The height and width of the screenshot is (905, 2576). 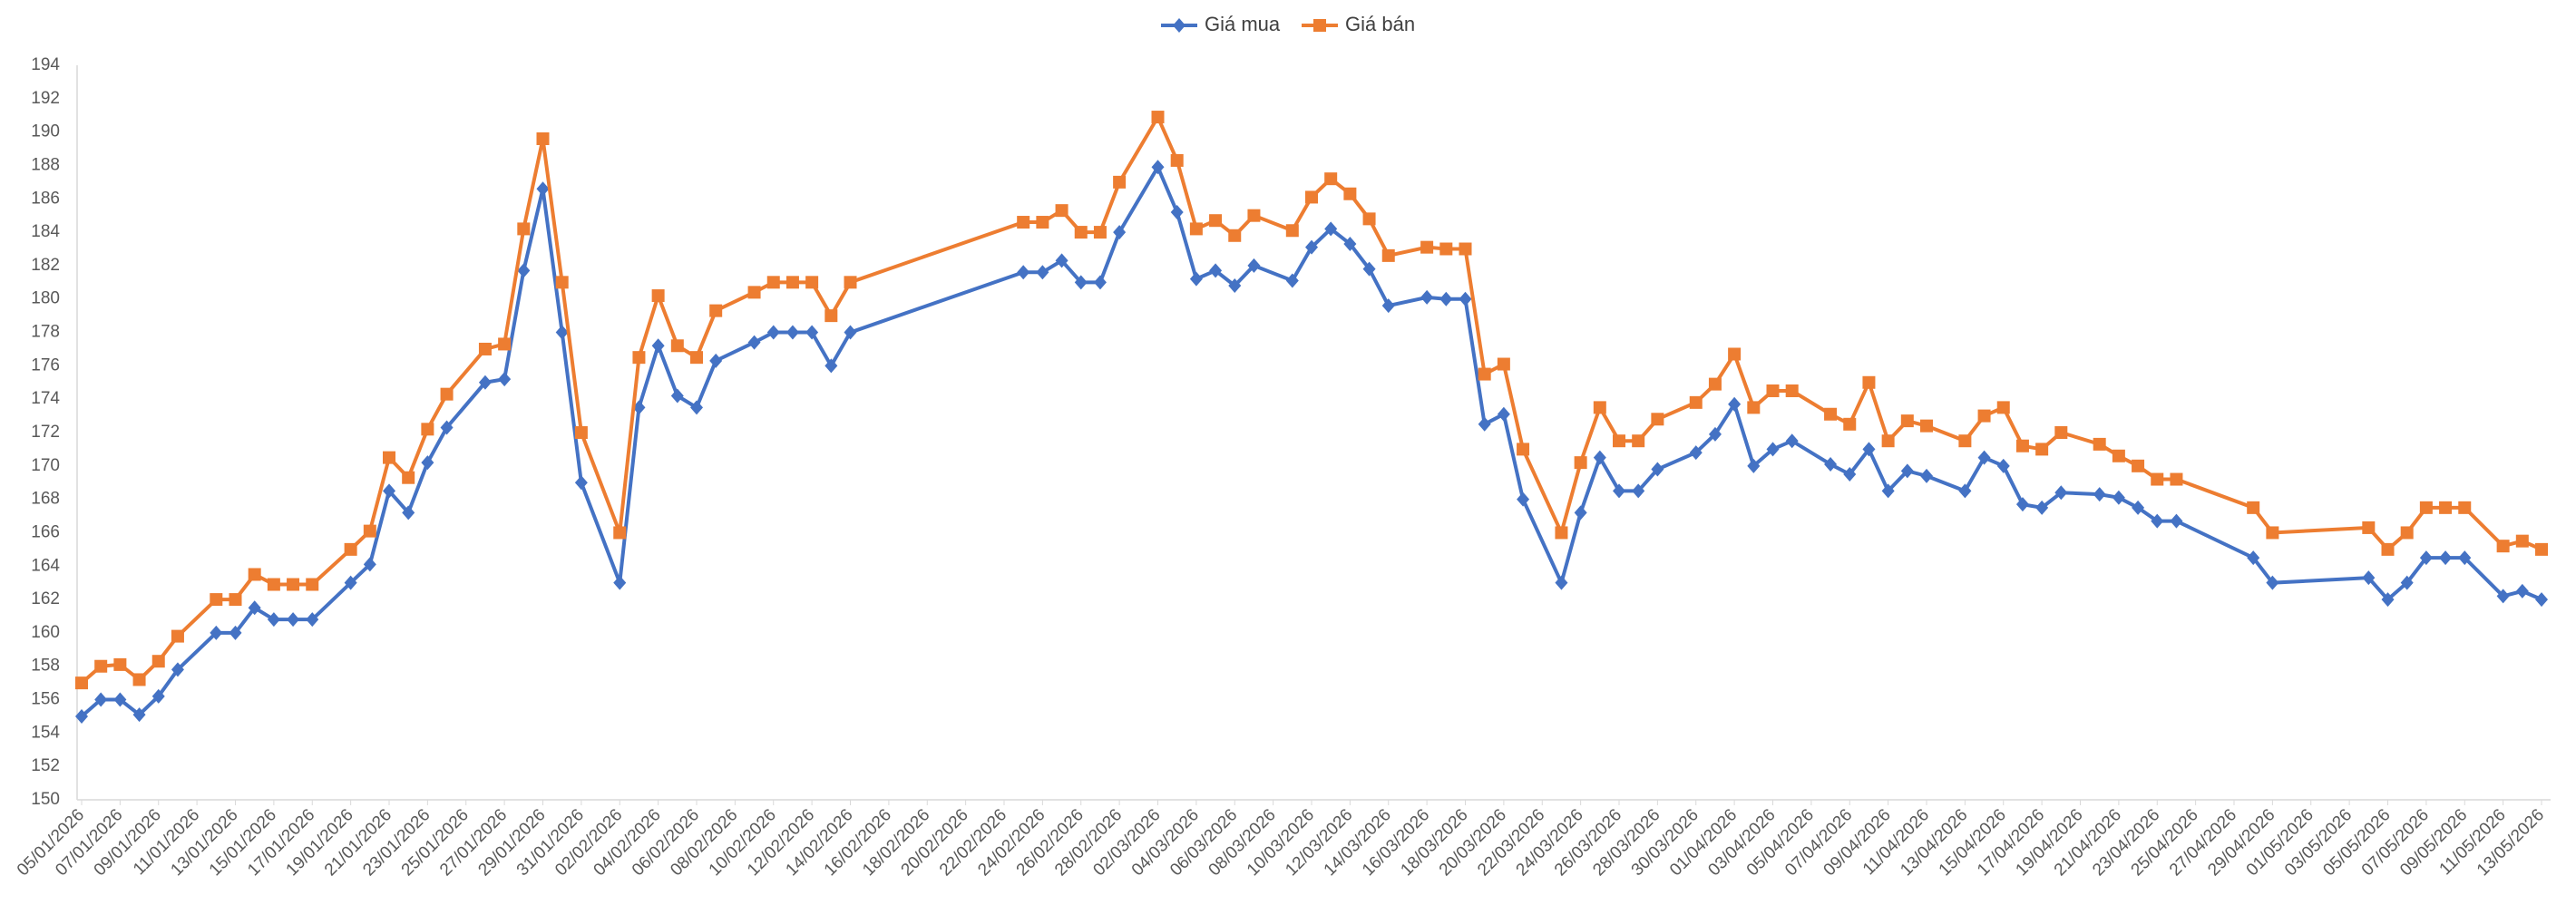 I want to click on legend-marker, so click(x=1319, y=25).